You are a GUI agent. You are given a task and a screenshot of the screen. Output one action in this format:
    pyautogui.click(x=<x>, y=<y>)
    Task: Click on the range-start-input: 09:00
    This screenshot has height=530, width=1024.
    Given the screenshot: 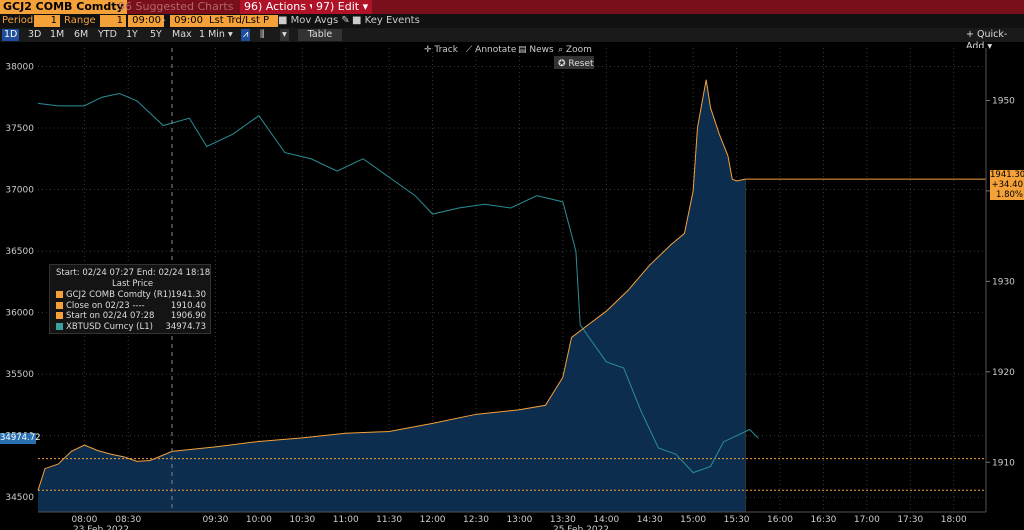 What is the action you would take?
    pyautogui.click(x=146, y=21)
    